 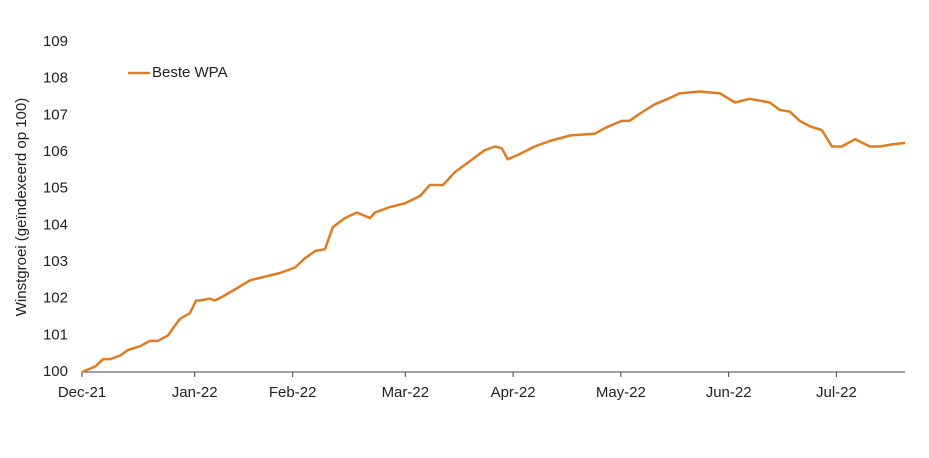 What do you see at coordinates (82, 392) in the screenshot?
I see `x-tick-label: Dec-21` at bounding box center [82, 392].